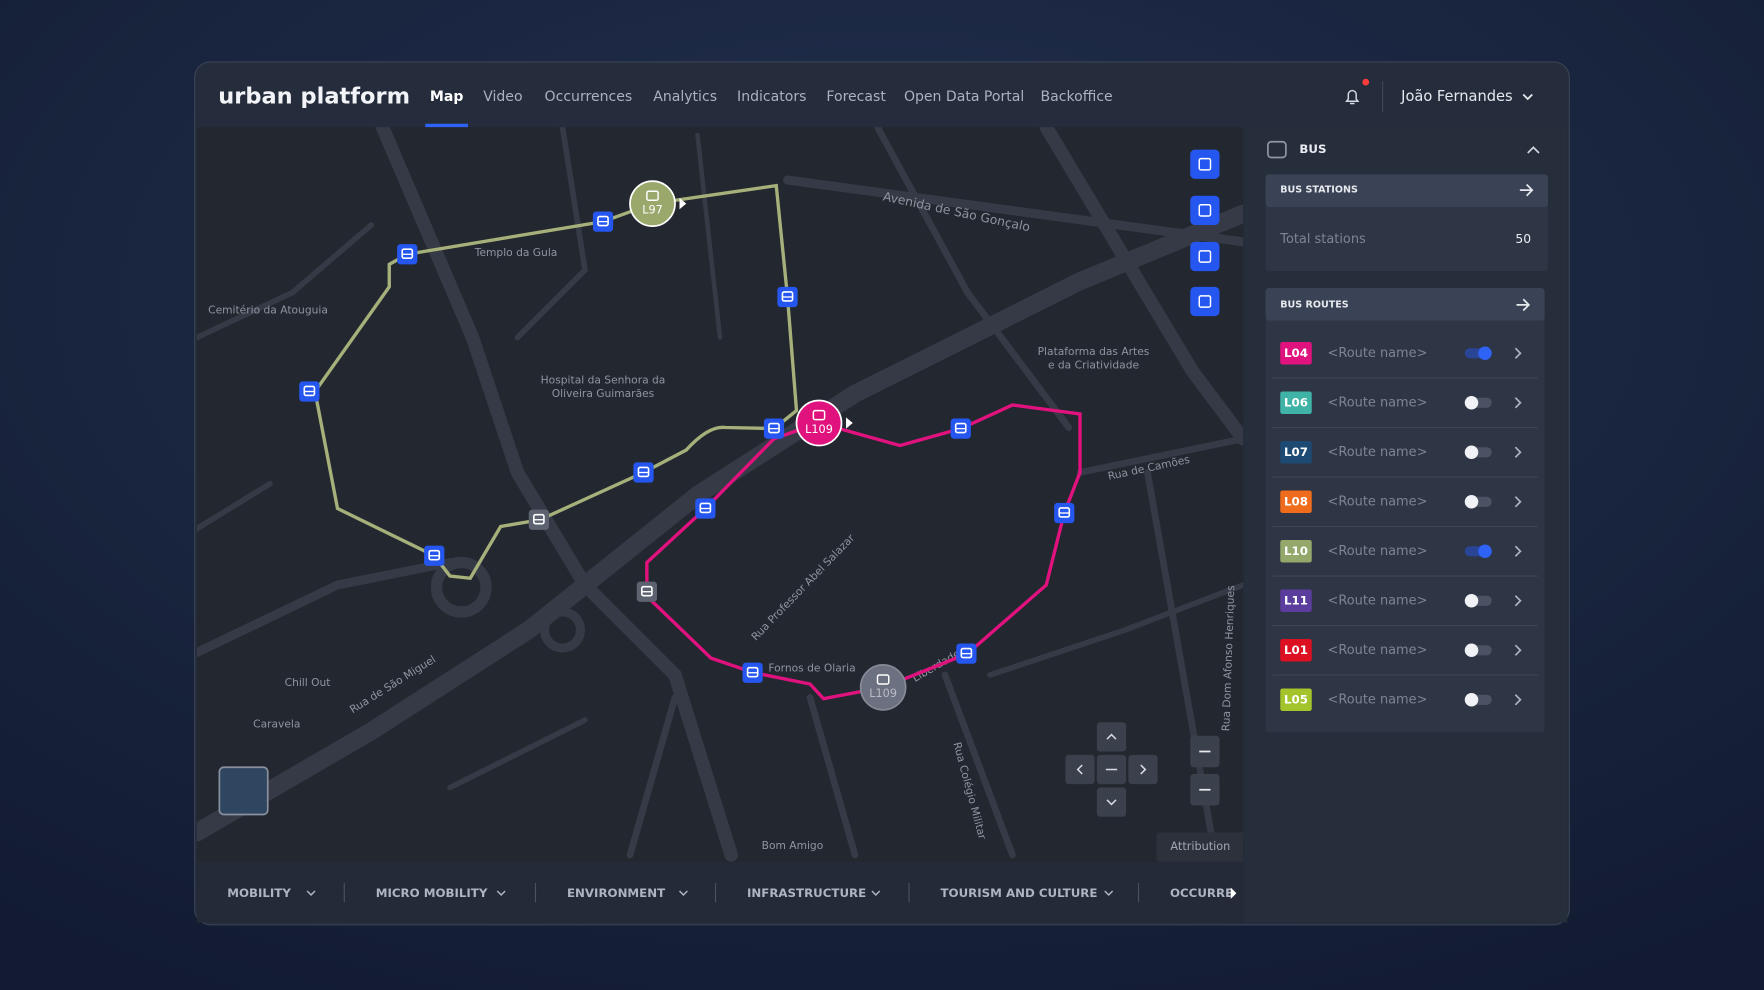  I want to click on nav-item: Video, so click(502, 97).